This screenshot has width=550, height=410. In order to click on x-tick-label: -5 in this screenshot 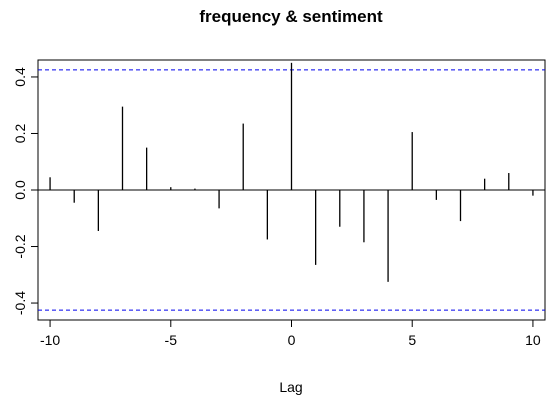, I will do `click(171, 340)`.